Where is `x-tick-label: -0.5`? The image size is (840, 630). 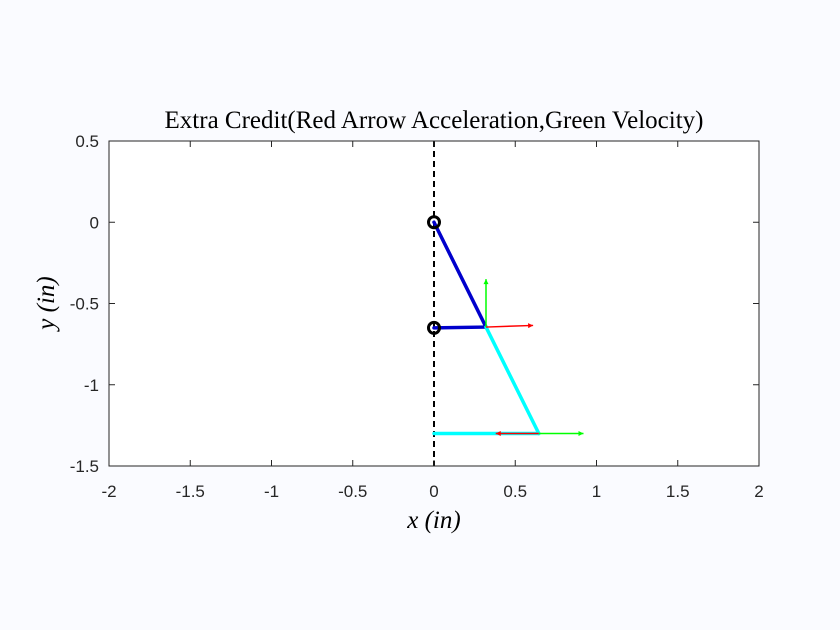 x-tick-label: -0.5 is located at coordinates (352, 491).